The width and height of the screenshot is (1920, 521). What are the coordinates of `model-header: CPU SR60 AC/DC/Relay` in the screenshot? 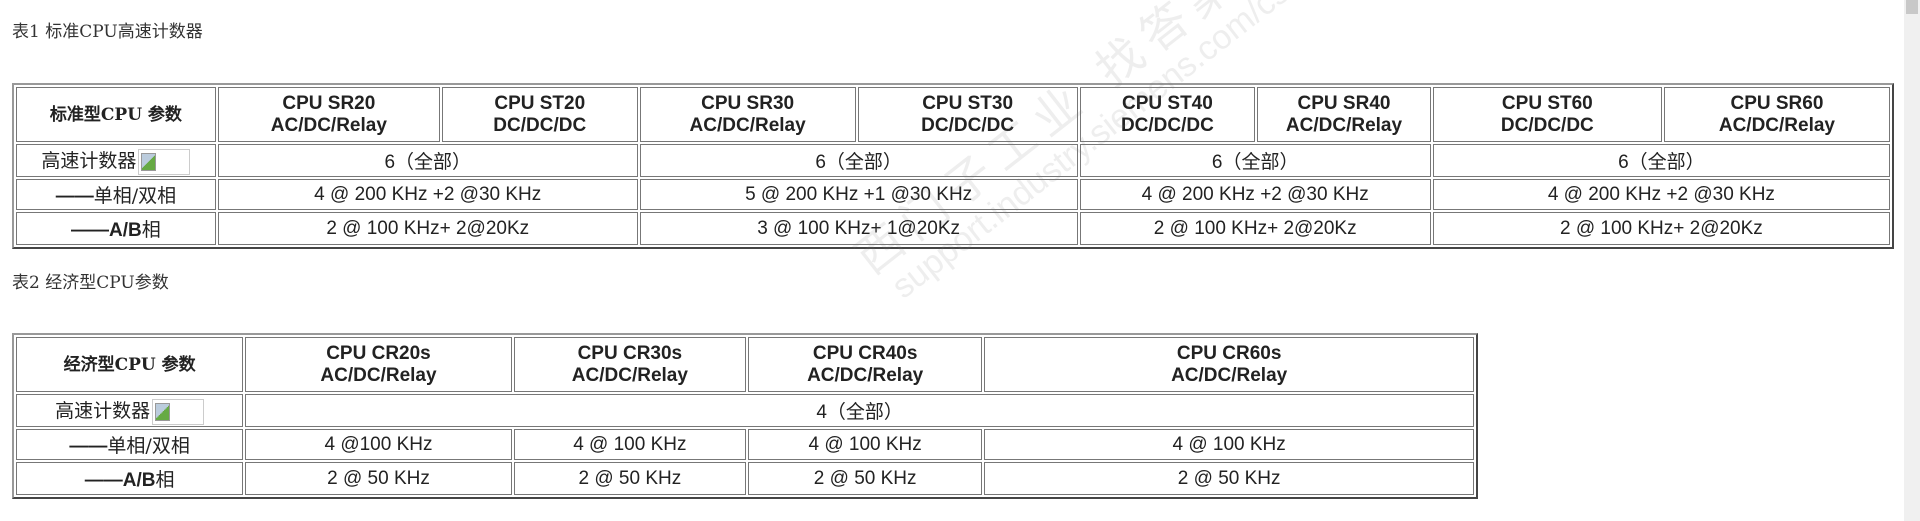 It's located at (1776, 114).